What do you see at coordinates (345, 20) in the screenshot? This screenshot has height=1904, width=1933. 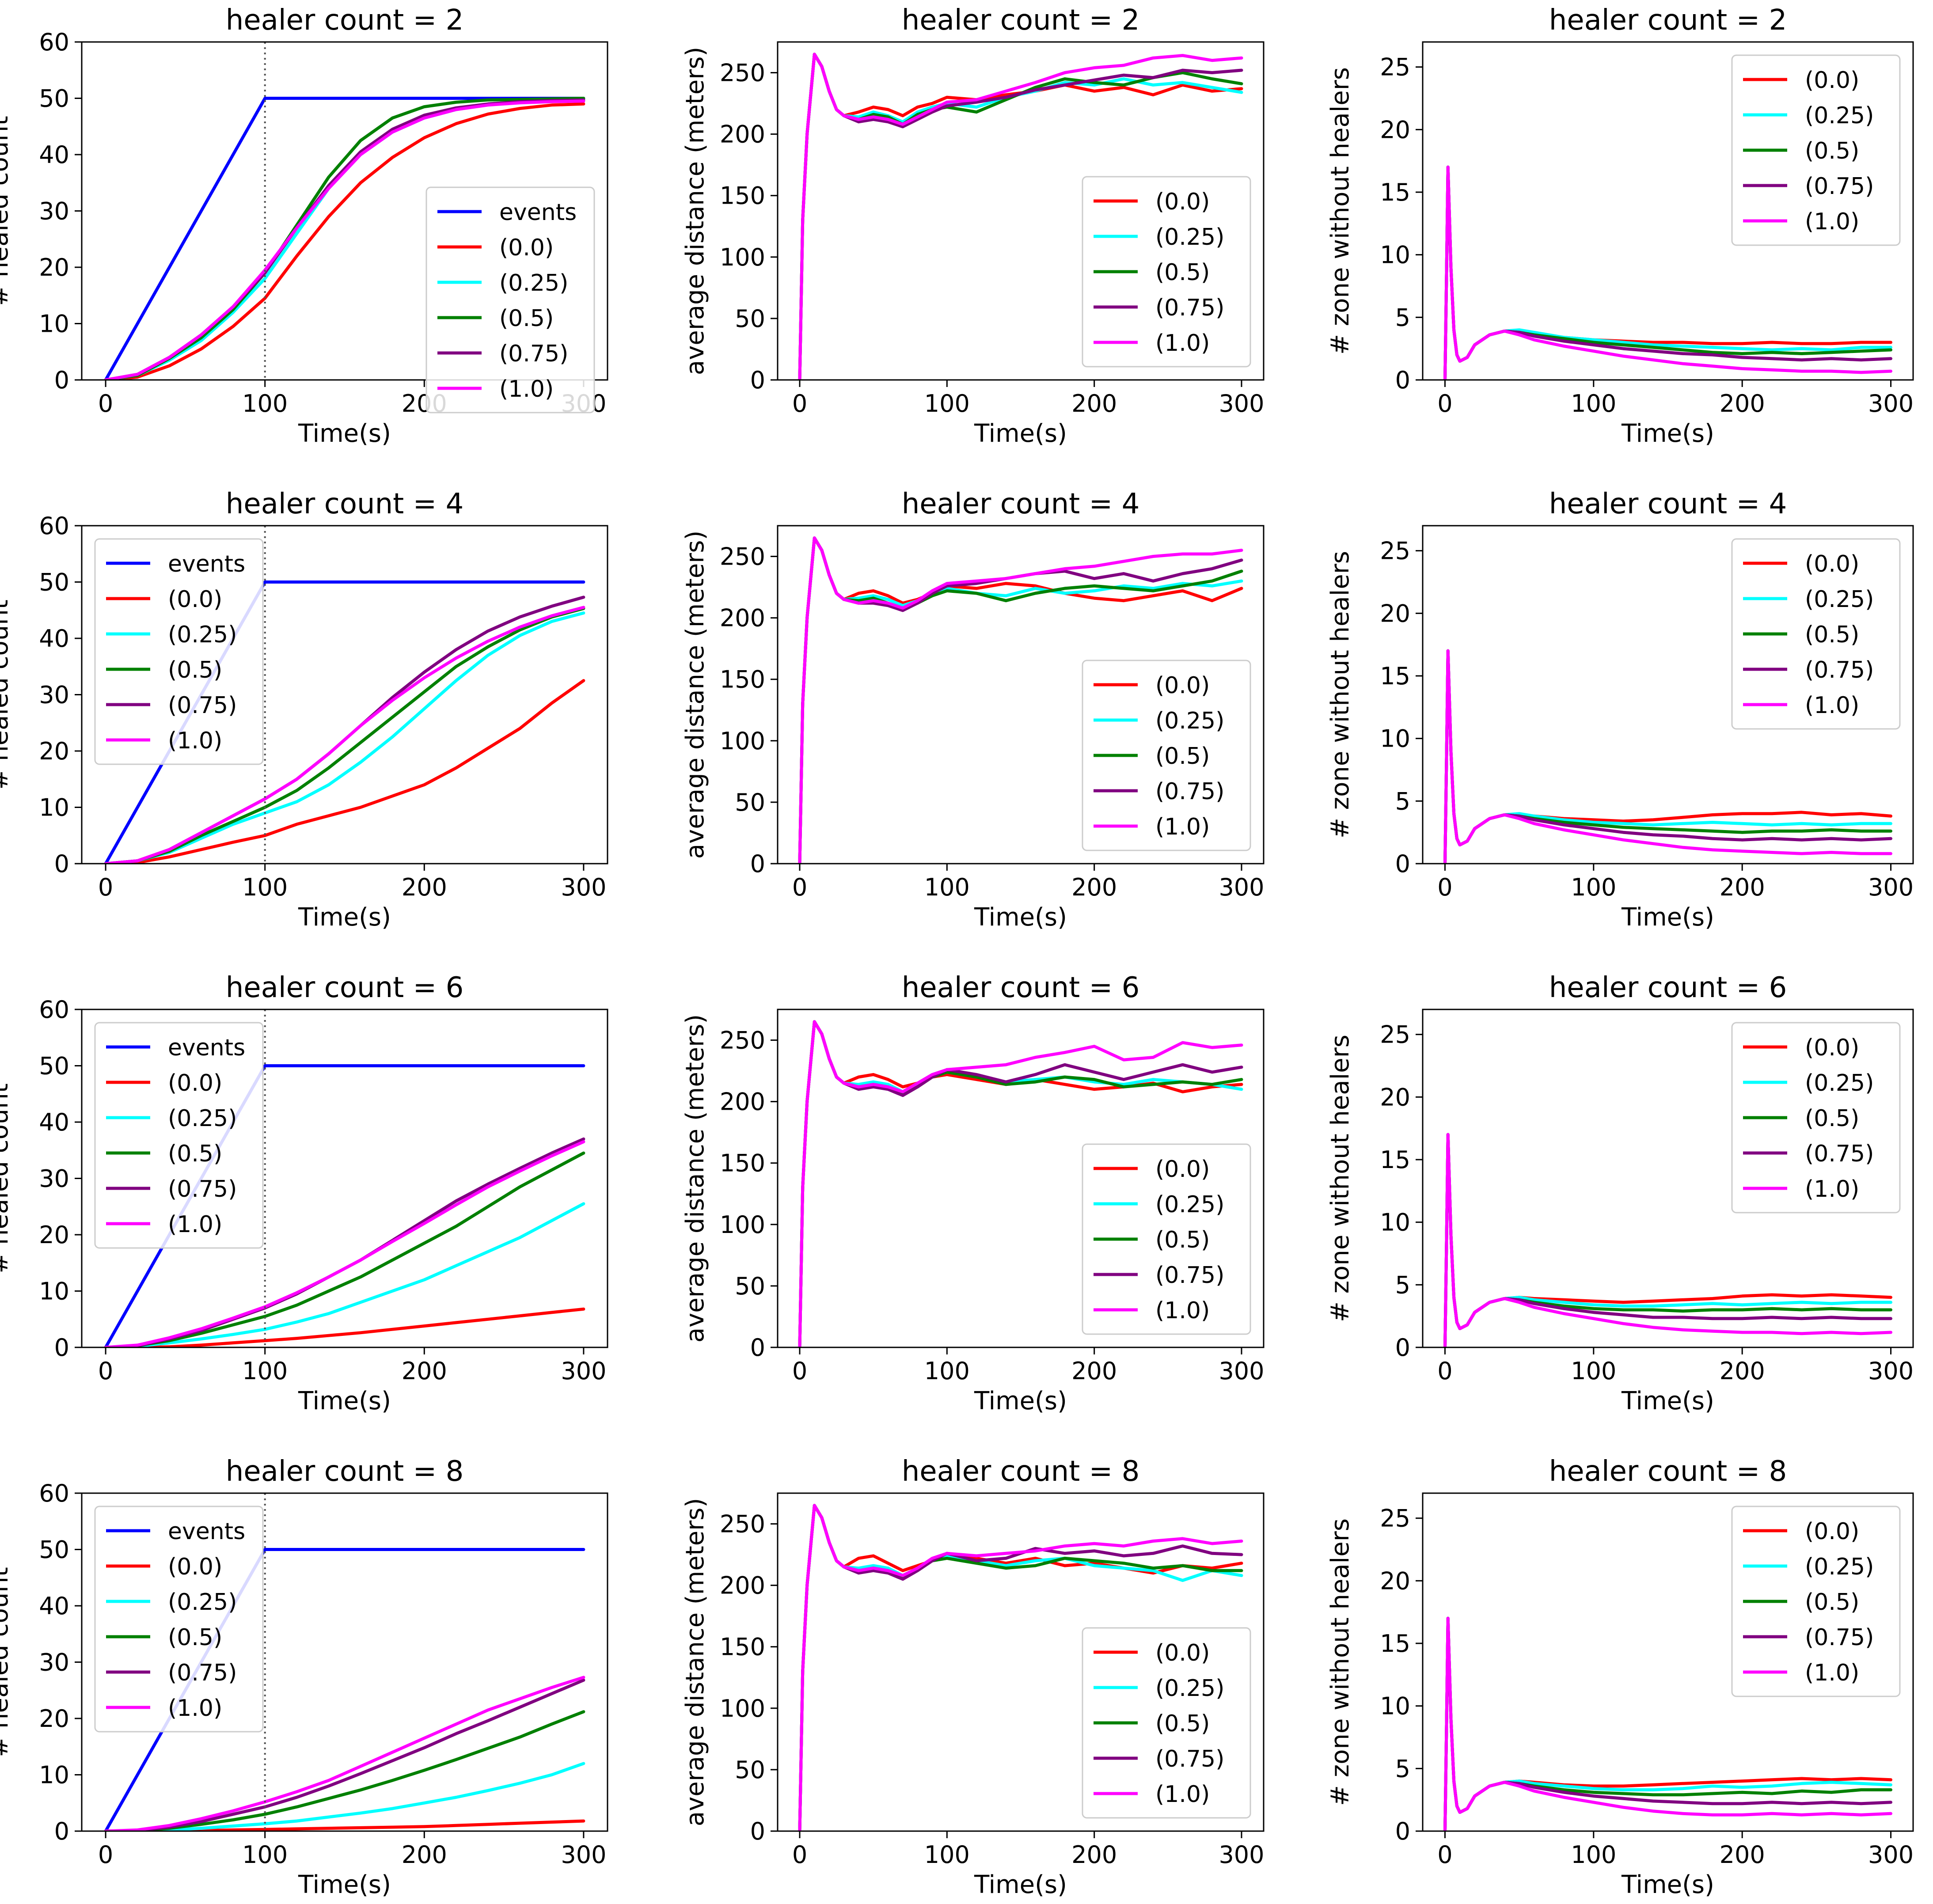 I see `chart-title: healer count = 2` at bounding box center [345, 20].